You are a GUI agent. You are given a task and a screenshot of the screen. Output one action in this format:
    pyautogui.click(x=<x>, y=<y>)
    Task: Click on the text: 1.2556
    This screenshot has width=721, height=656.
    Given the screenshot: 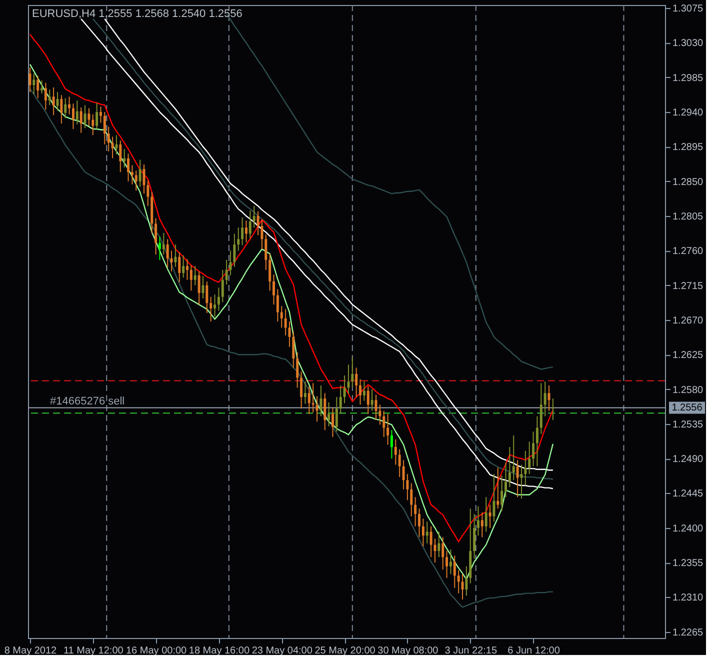 What is the action you would take?
    pyautogui.click(x=687, y=408)
    